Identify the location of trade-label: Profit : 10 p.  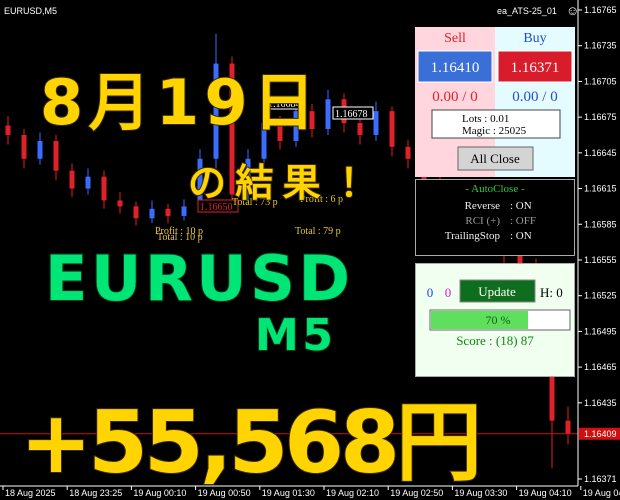
(179, 231).